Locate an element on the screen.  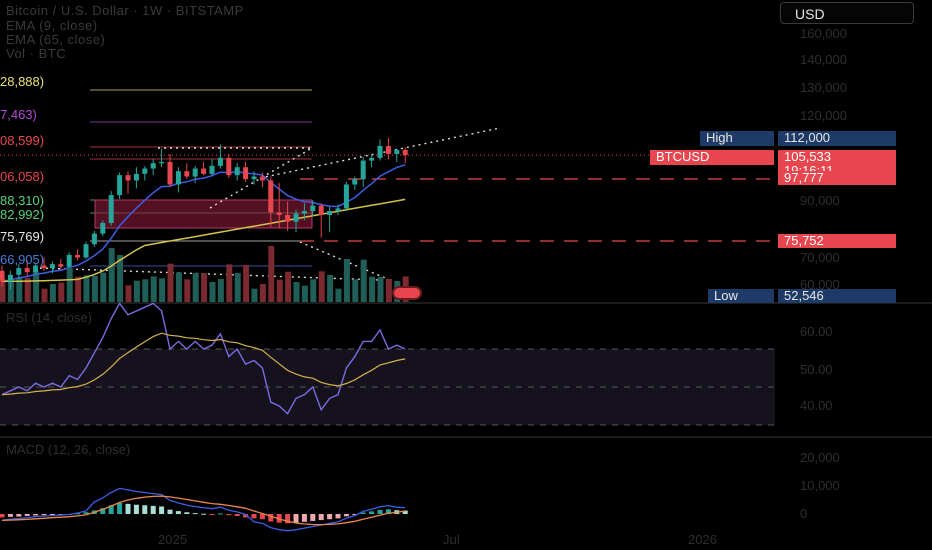
price-axis-label: 140,000 is located at coordinates (823, 59).